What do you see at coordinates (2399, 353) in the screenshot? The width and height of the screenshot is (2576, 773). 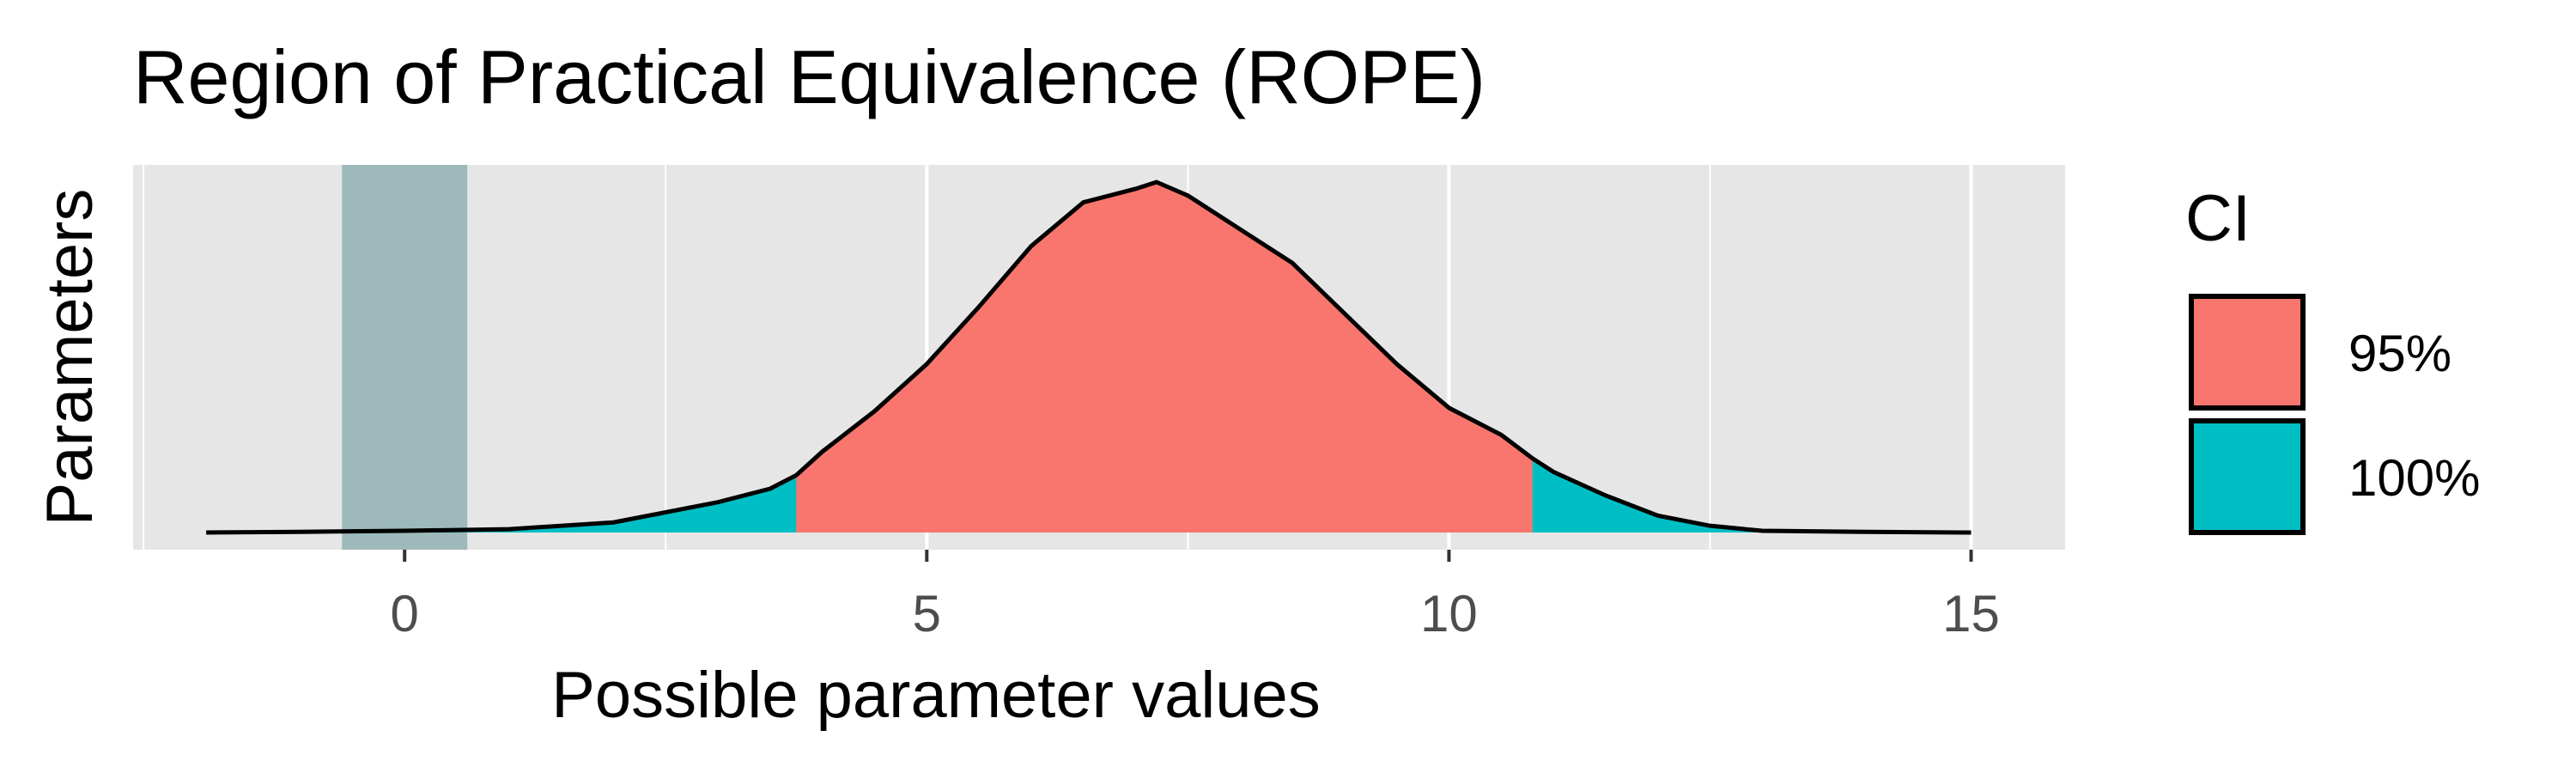 I see `legend-label-95: 95%` at bounding box center [2399, 353].